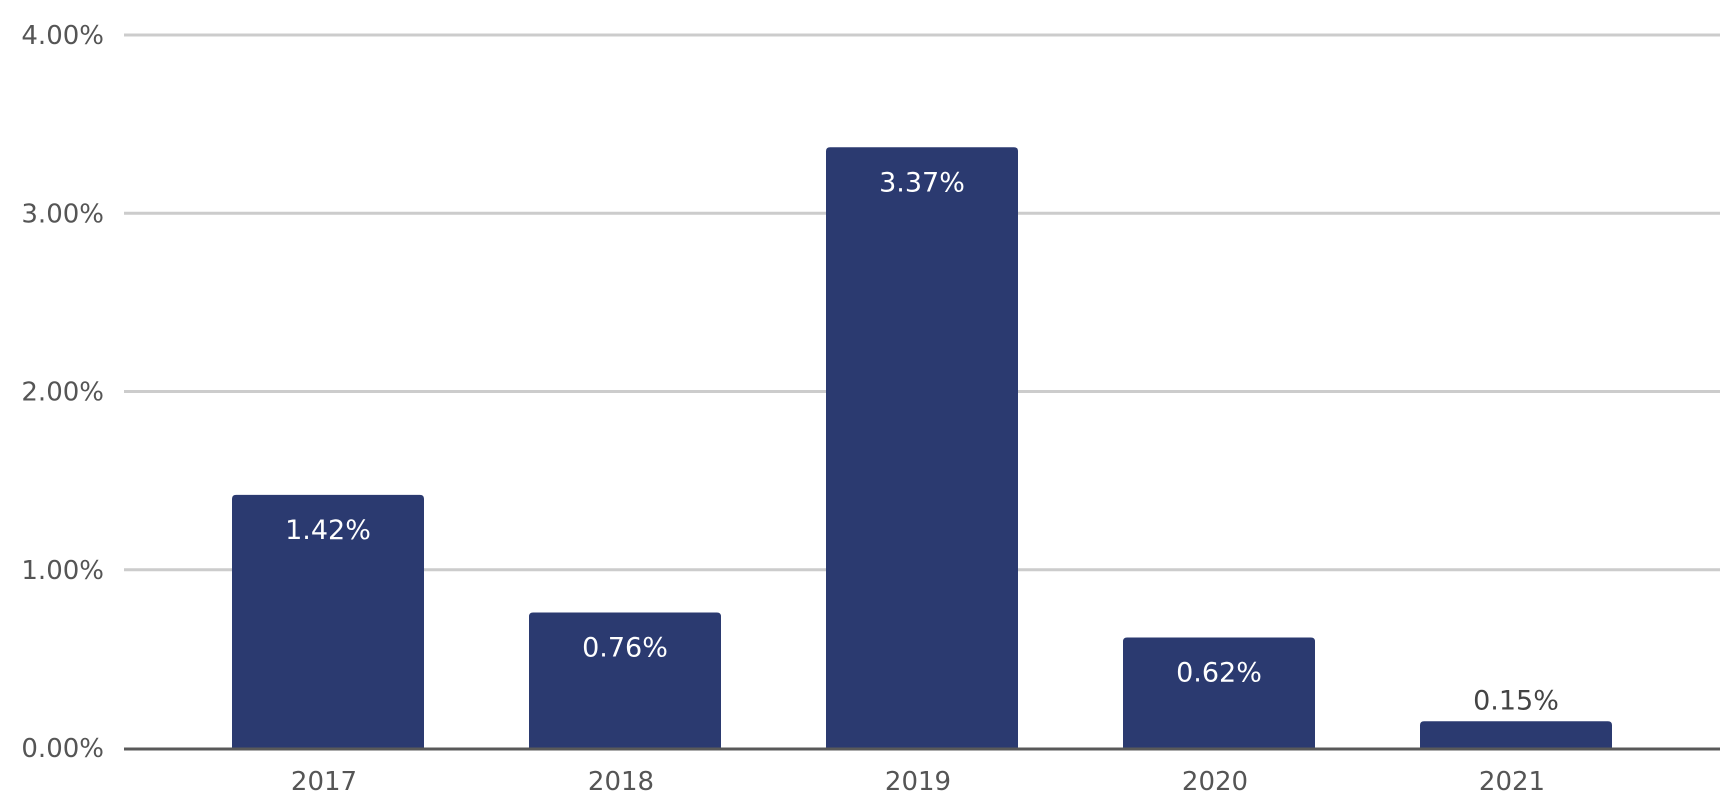  I want to click on x-tick-label: 2019, so click(918, 782).